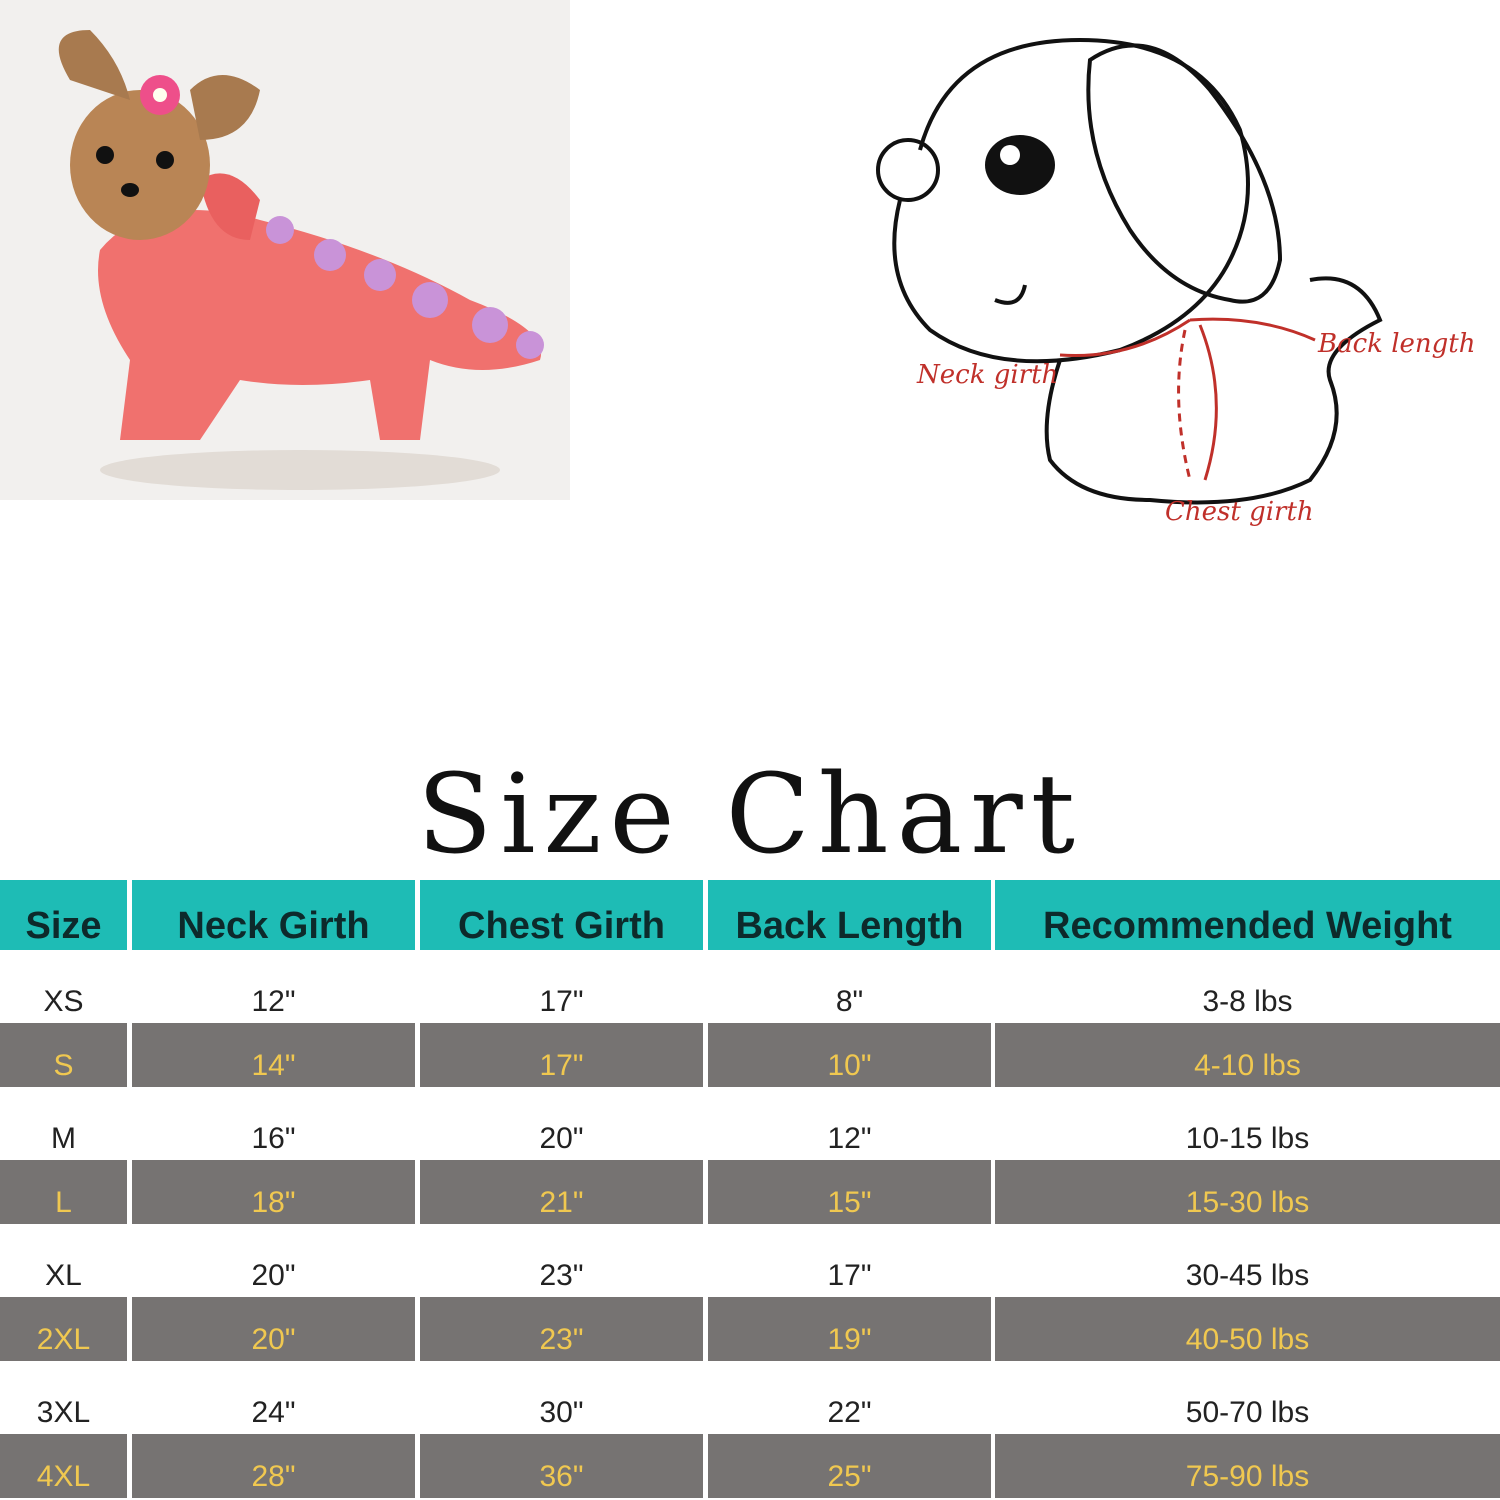 This screenshot has height=1500, width=1500. Describe the element at coordinates (1247, 1138) in the screenshot. I see `cell-weight: 10-15 lbs` at that location.